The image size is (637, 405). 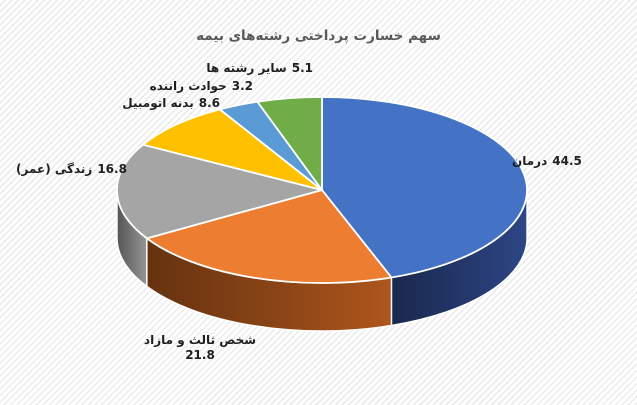 I want to click on label-auto-body: بدنه اتومبیل 8.6, so click(x=171, y=103).